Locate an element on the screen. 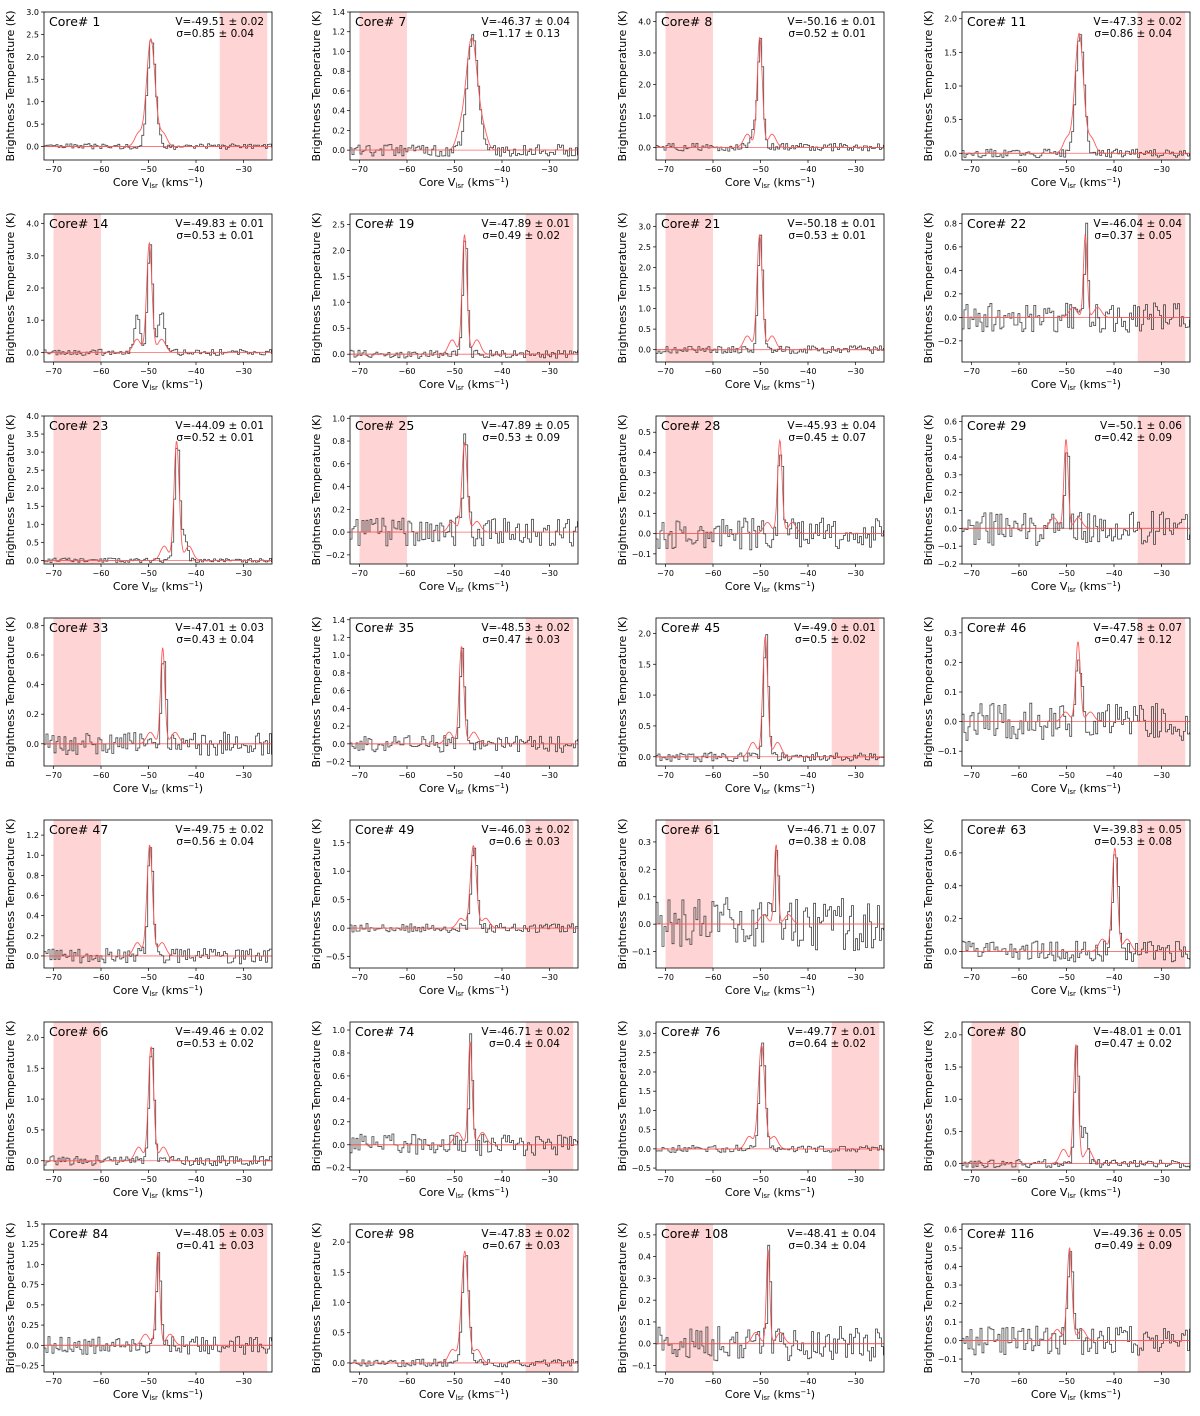 The image size is (1200, 1416). velocity-annotation: V=-48.53 ± 0.02 is located at coordinates (525, 628).